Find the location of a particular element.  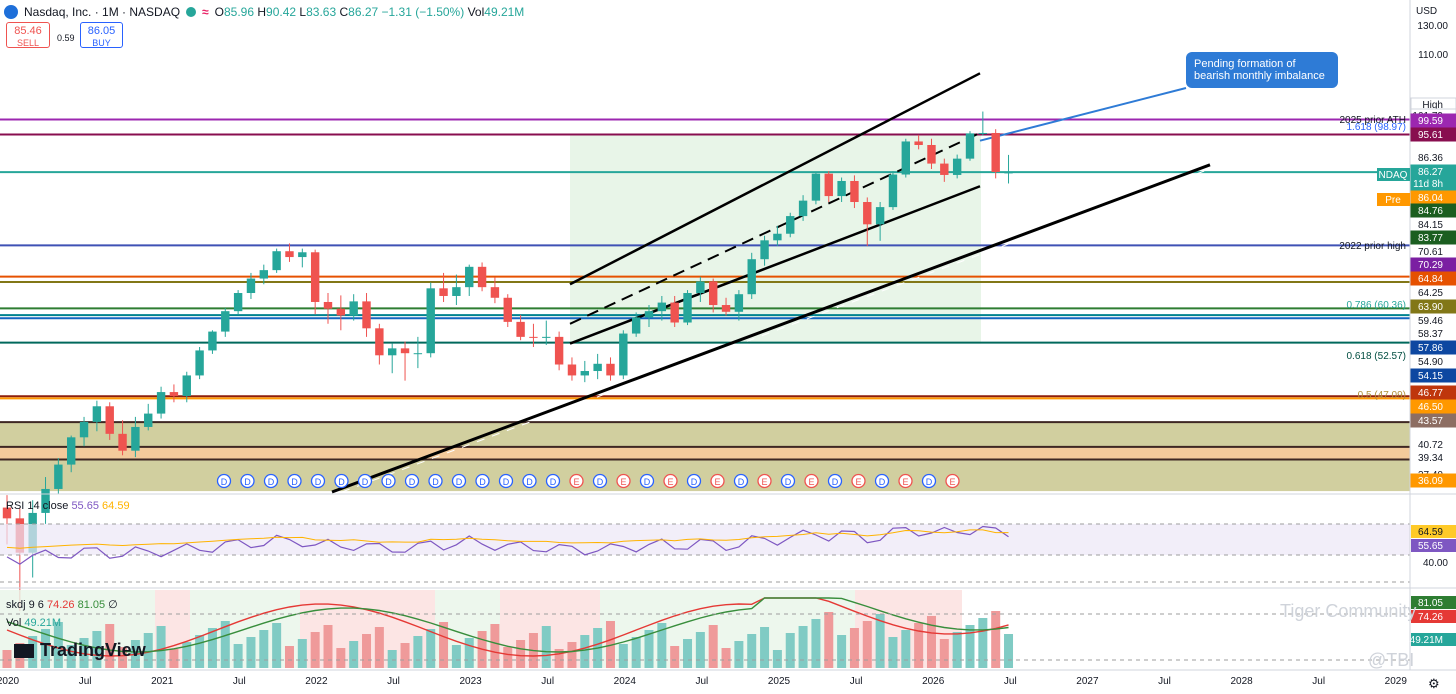

buy-button: 86.05 BUY is located at coordinates (101, 35).